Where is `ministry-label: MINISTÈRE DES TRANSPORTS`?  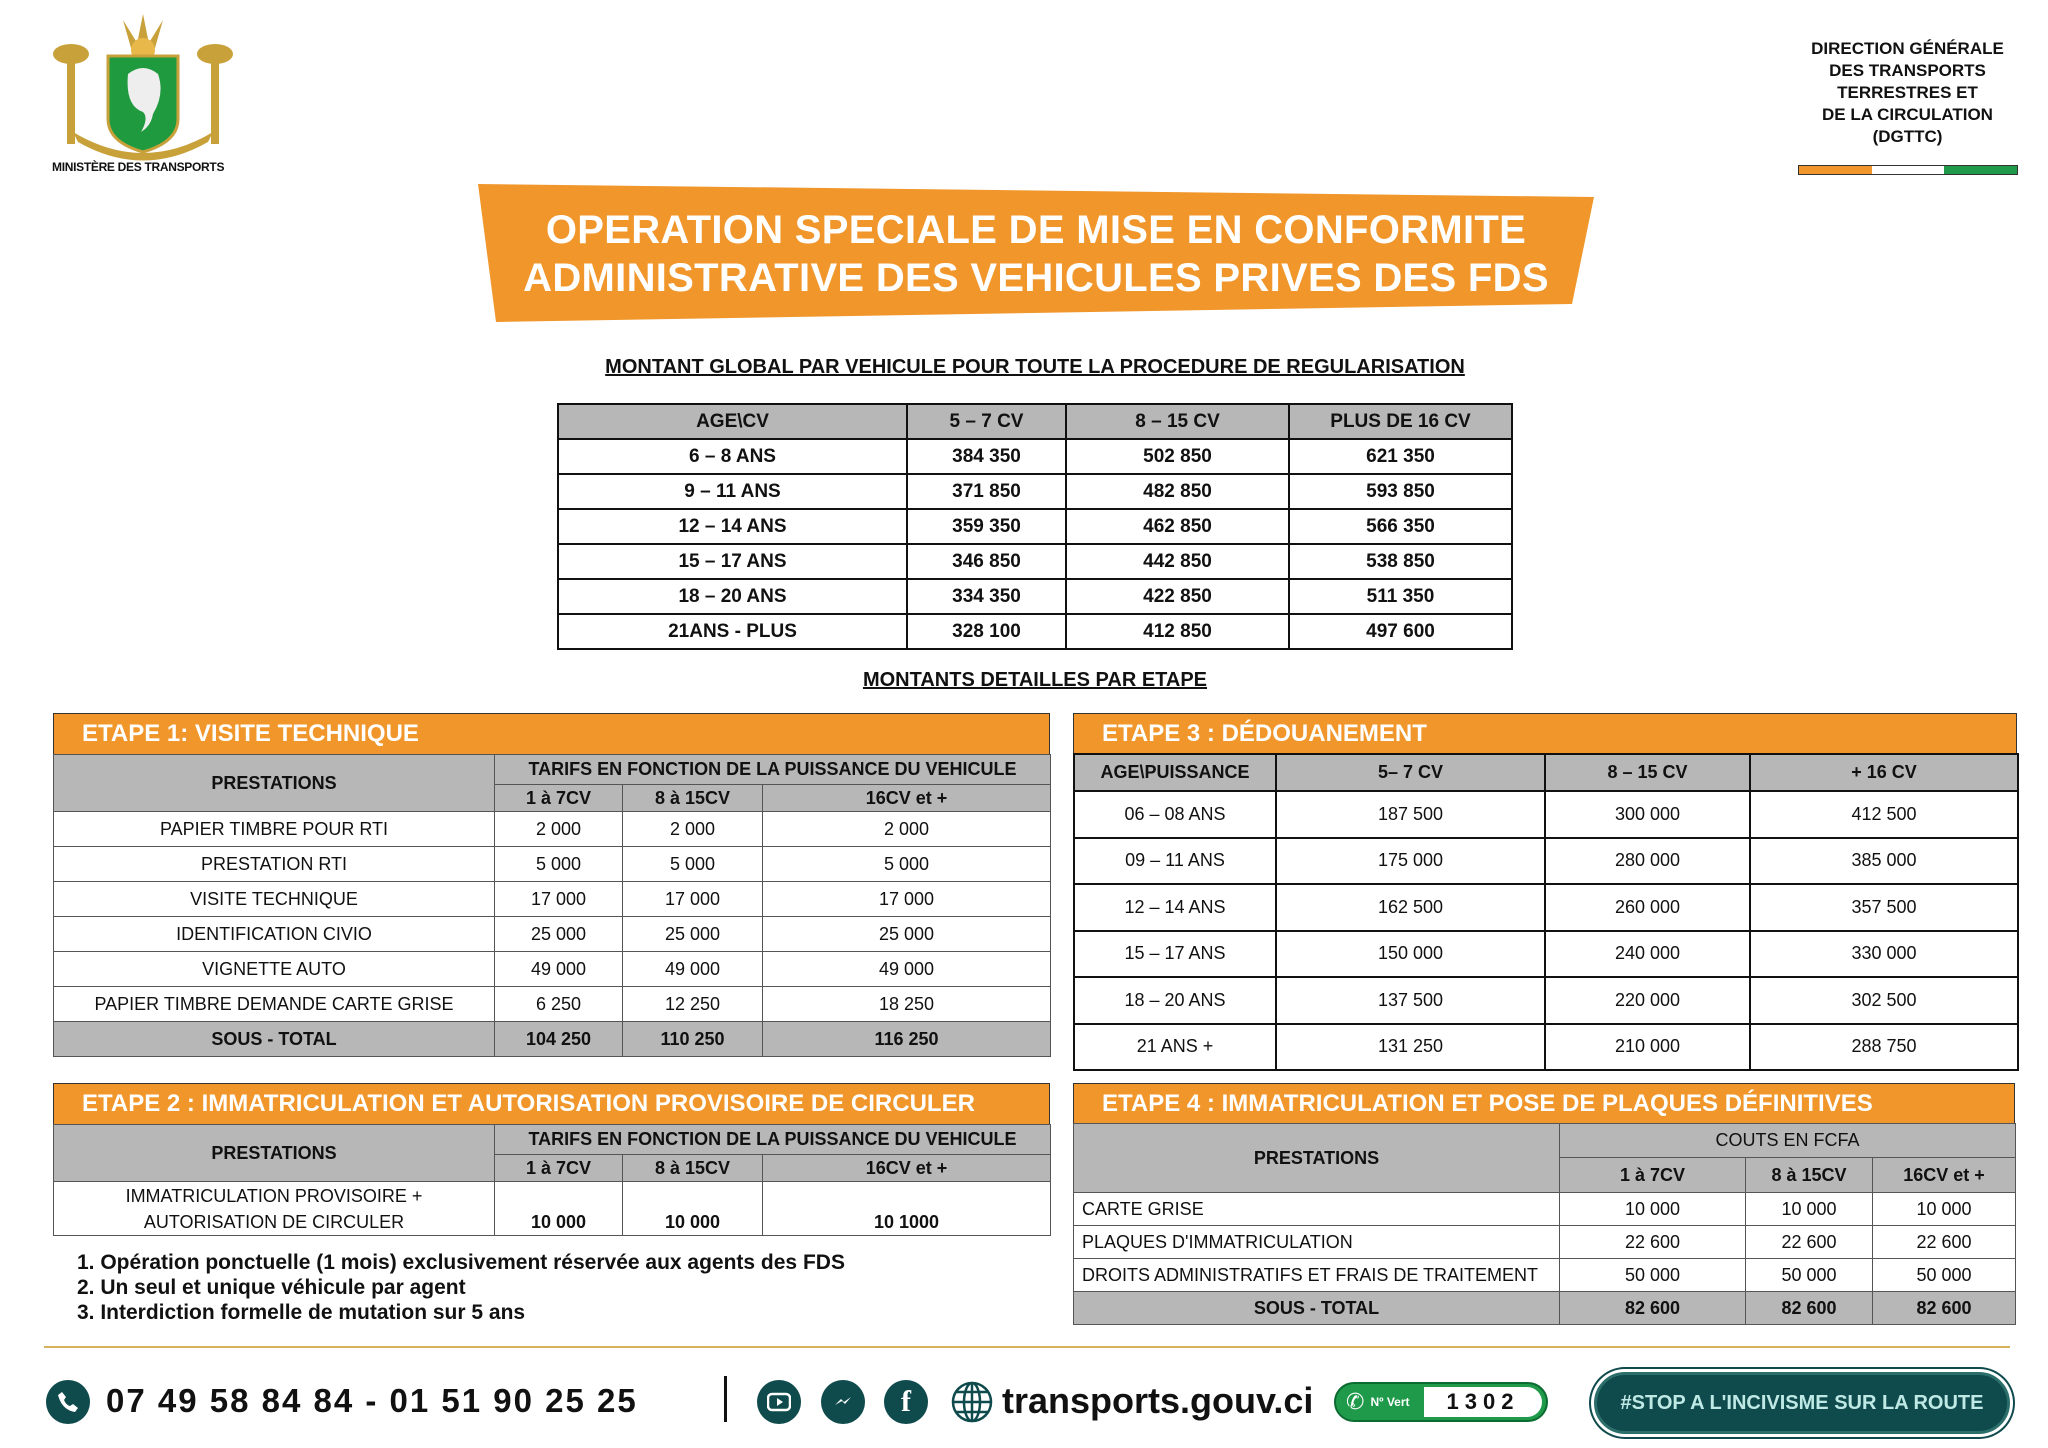 ministry-label: MINISTÈRE DES TRANSPORTS is located at coordinates (138, 167).